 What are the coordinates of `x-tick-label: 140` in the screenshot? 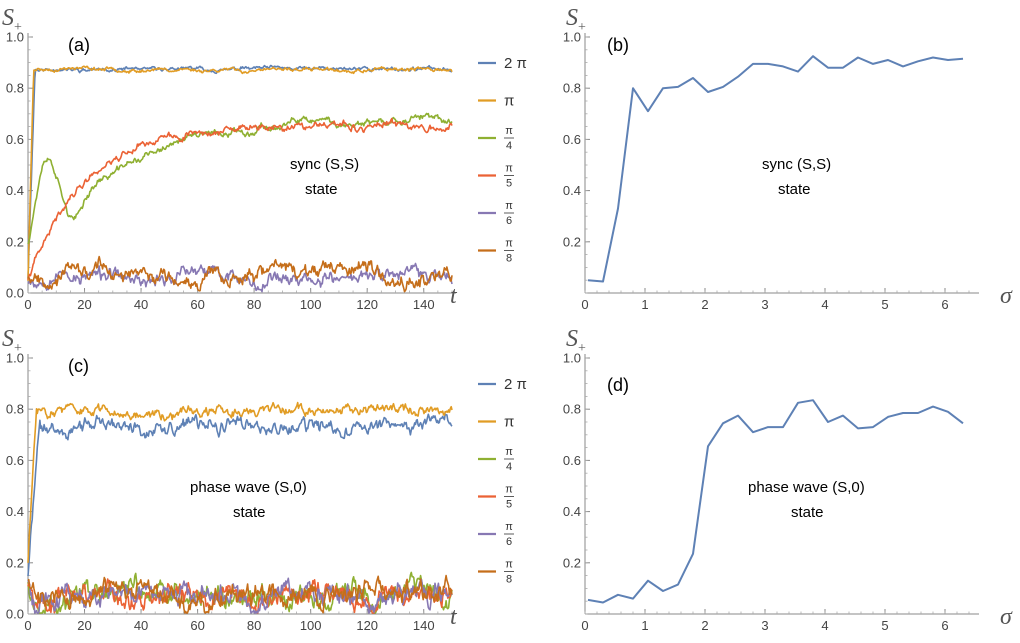 It's located at (424, 625).